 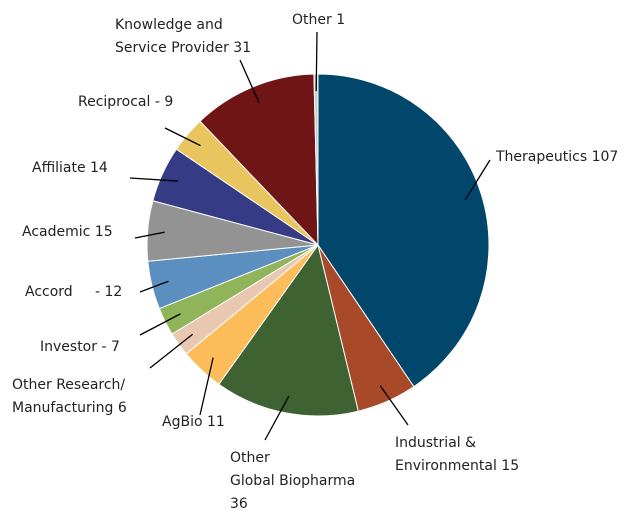 I want to click on slice-label: 36, so click(x=239, y=503).